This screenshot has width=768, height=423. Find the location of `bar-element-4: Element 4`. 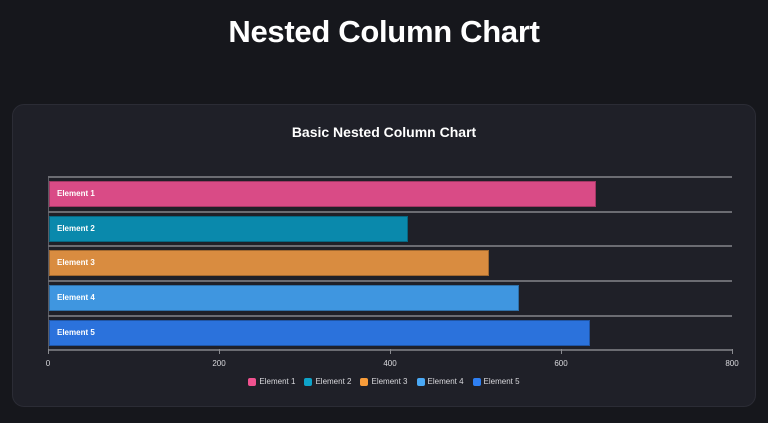

bar-element-4: Element 4 is located at coordinates (284, 298).